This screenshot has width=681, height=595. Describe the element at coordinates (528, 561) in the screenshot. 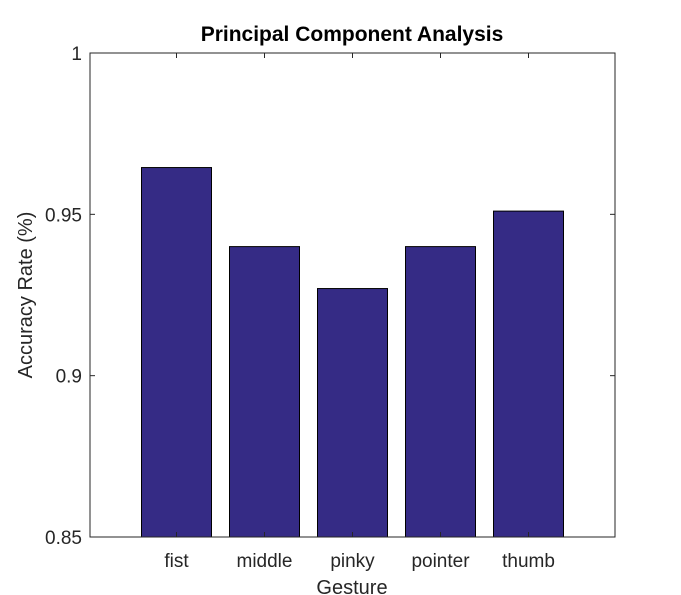

I see `x-tick-label-thumb: thumb` at that location.